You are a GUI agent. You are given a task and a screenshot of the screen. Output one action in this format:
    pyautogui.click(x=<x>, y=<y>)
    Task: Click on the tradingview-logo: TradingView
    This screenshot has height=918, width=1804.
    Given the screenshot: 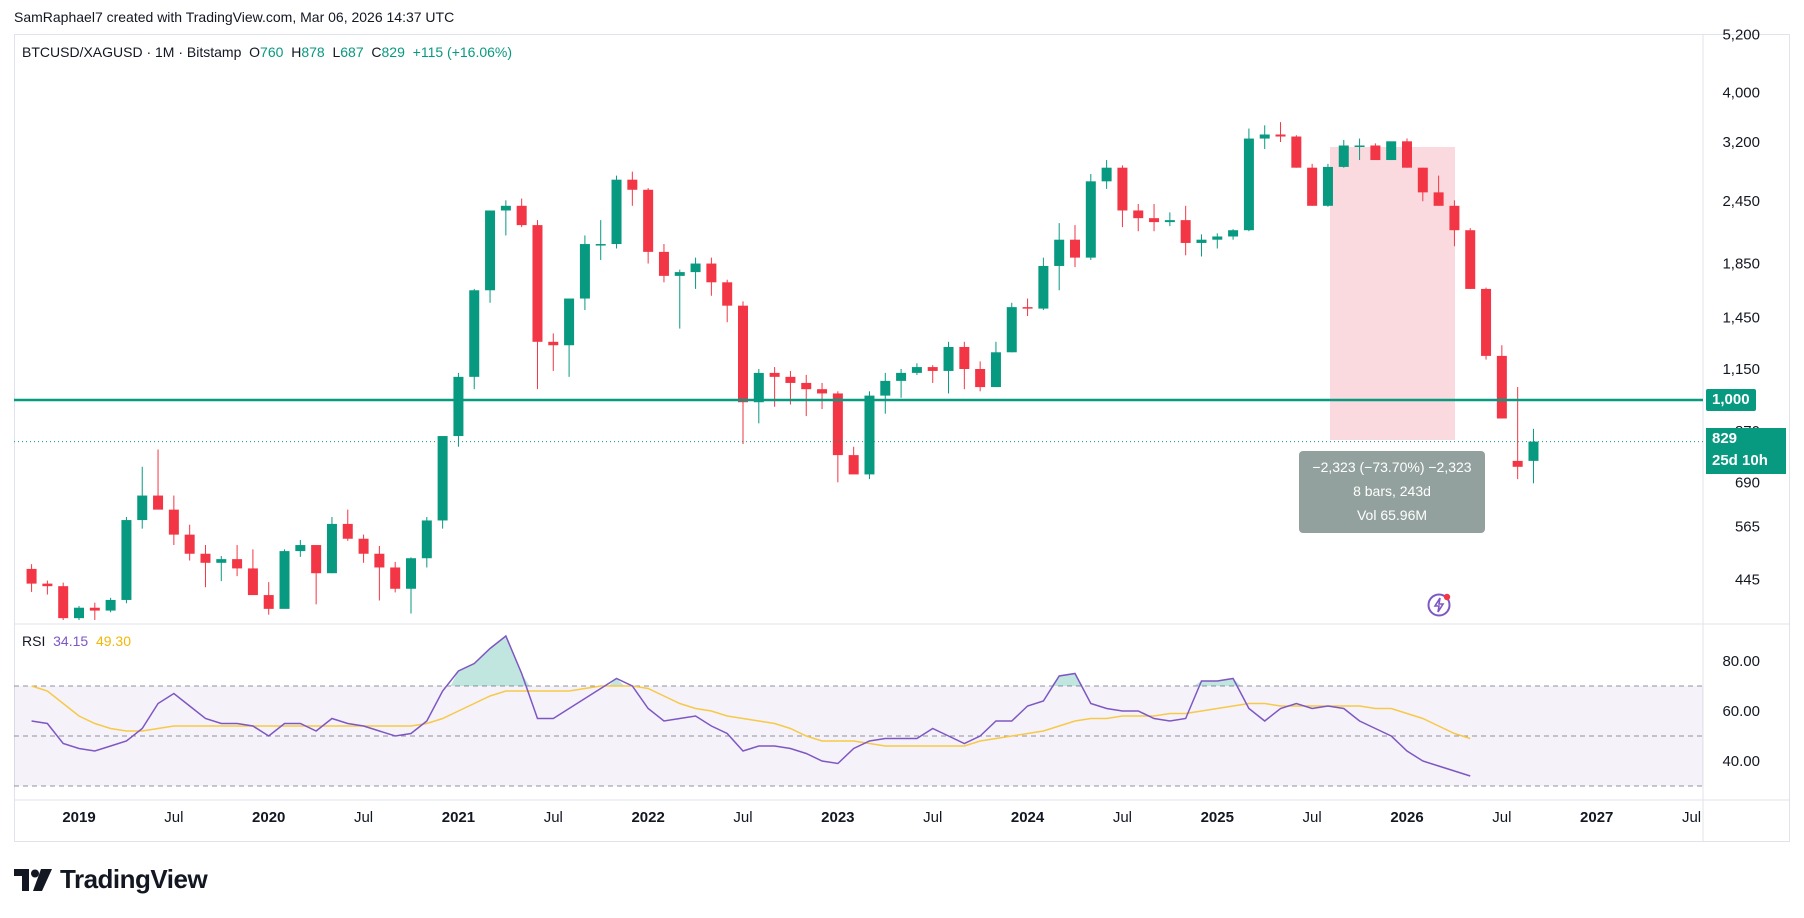 What is the action you would take?
    pyautogui.click(x=111, y=879)
    